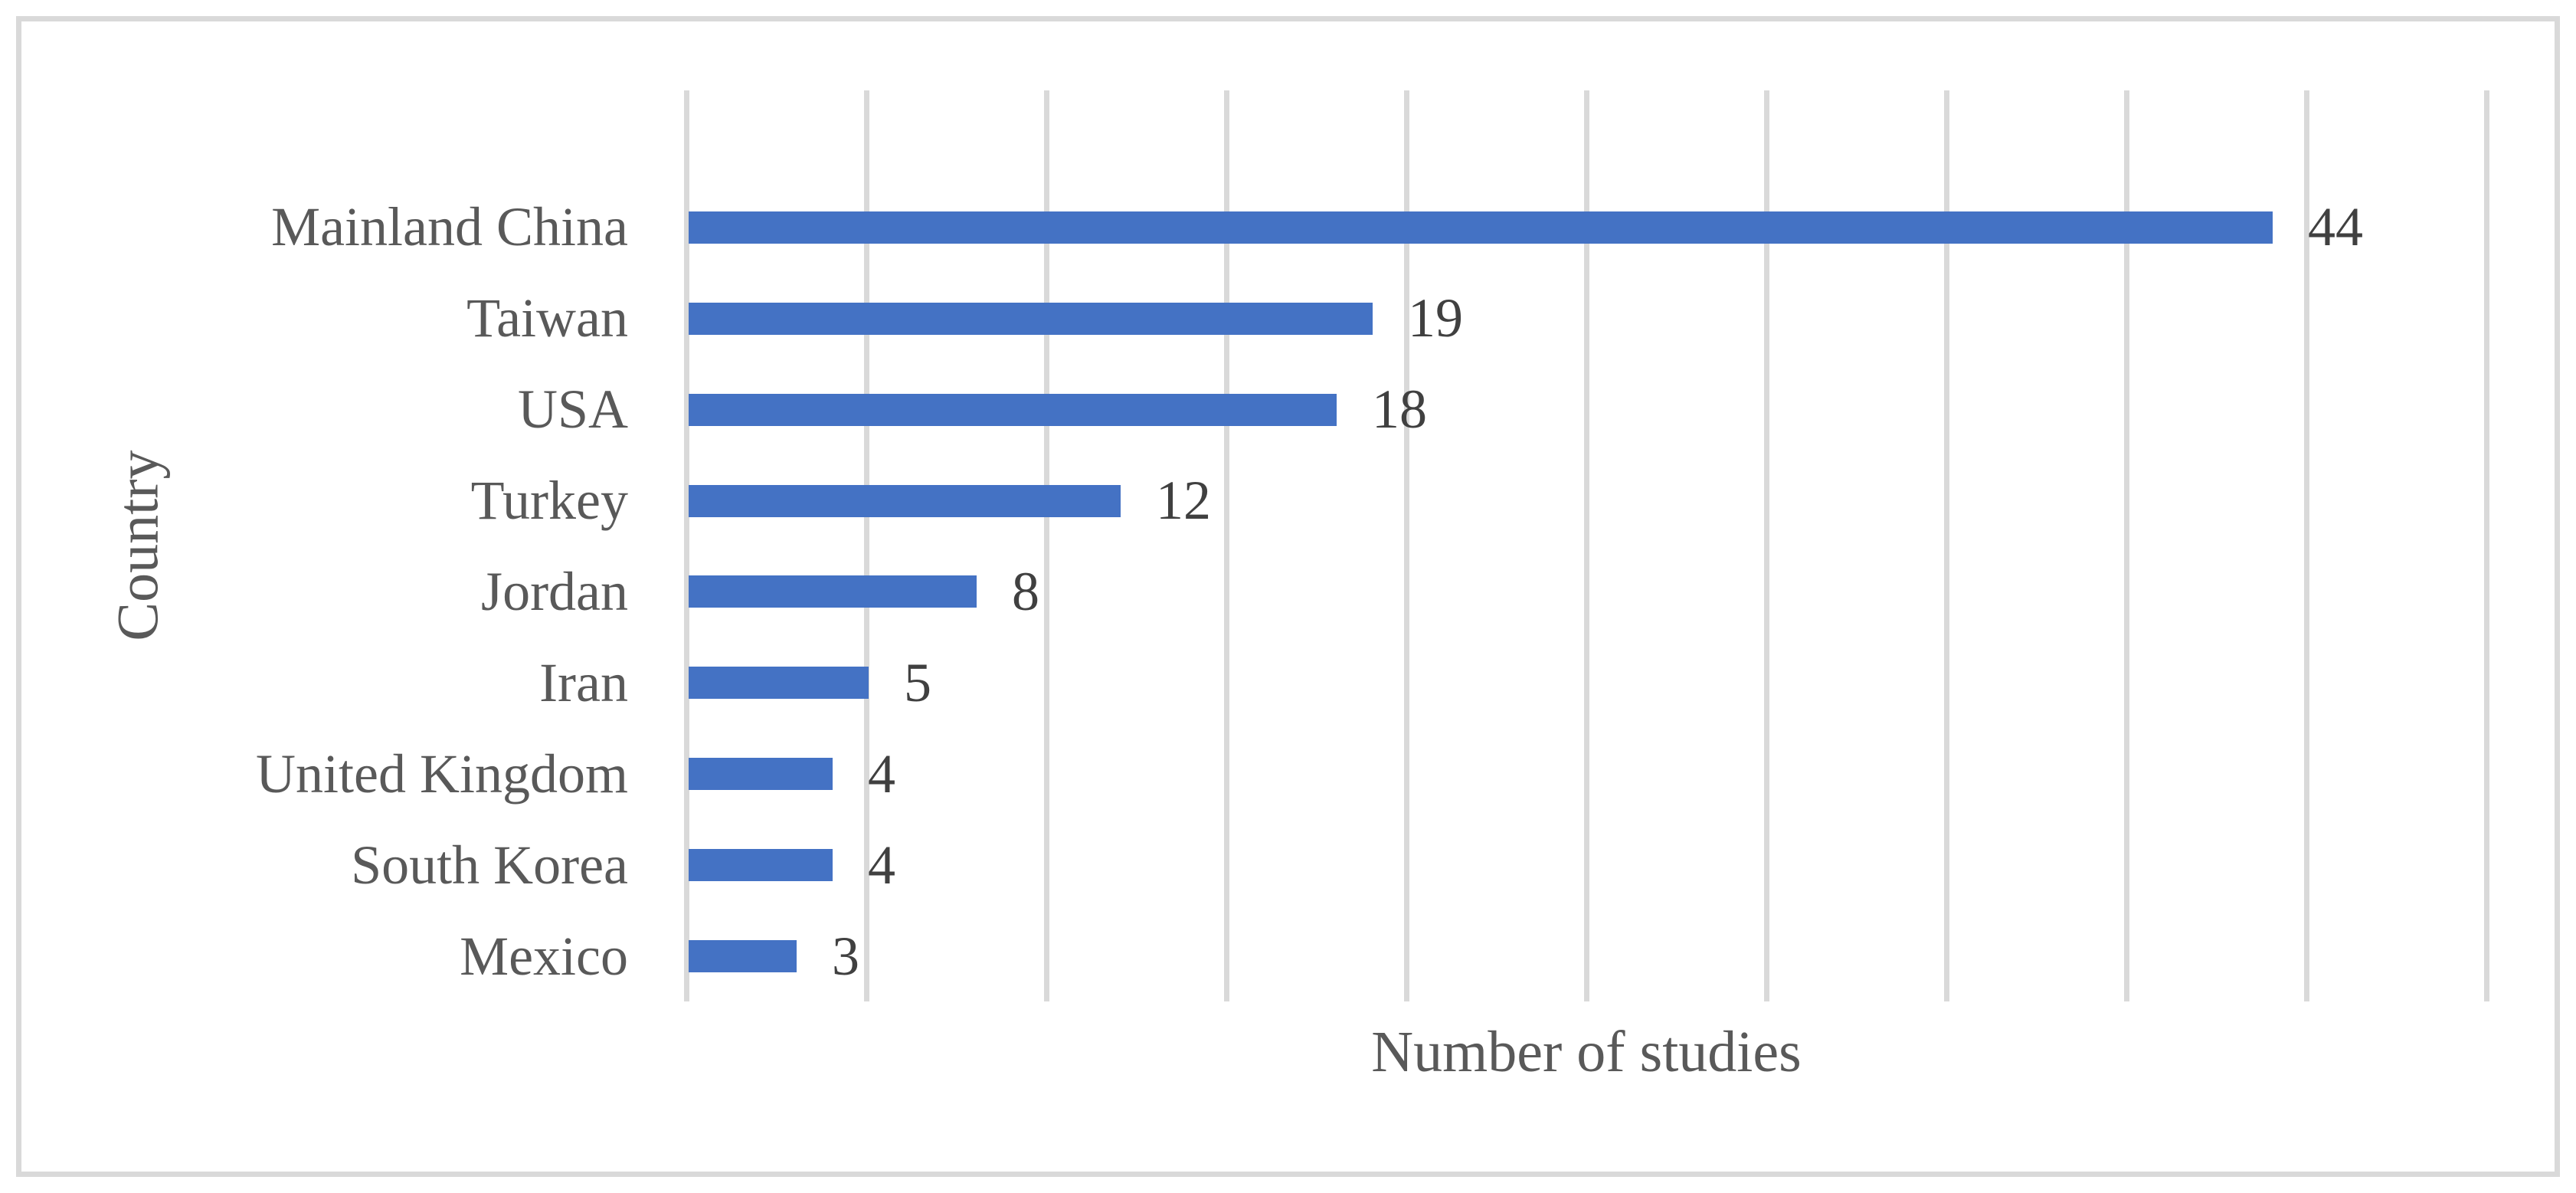 The width and height of the screenshot is (2576, 1193). I want to click on value-label-united-kingdom: 4, so click(881, 773).